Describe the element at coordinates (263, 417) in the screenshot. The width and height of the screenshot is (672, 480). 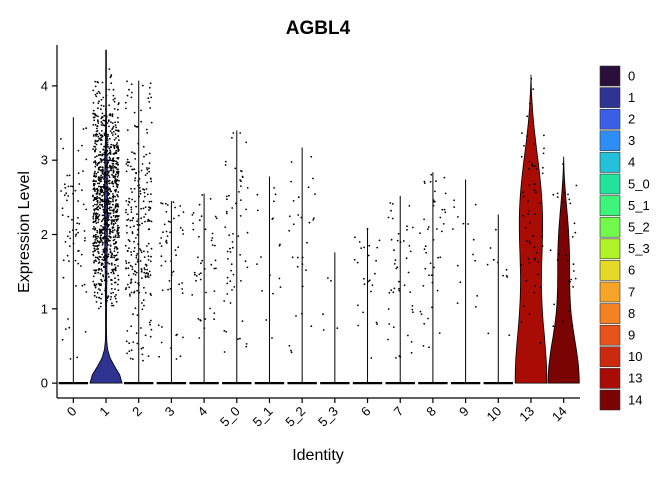
I see `x-tick-label: 5_1` at that location.